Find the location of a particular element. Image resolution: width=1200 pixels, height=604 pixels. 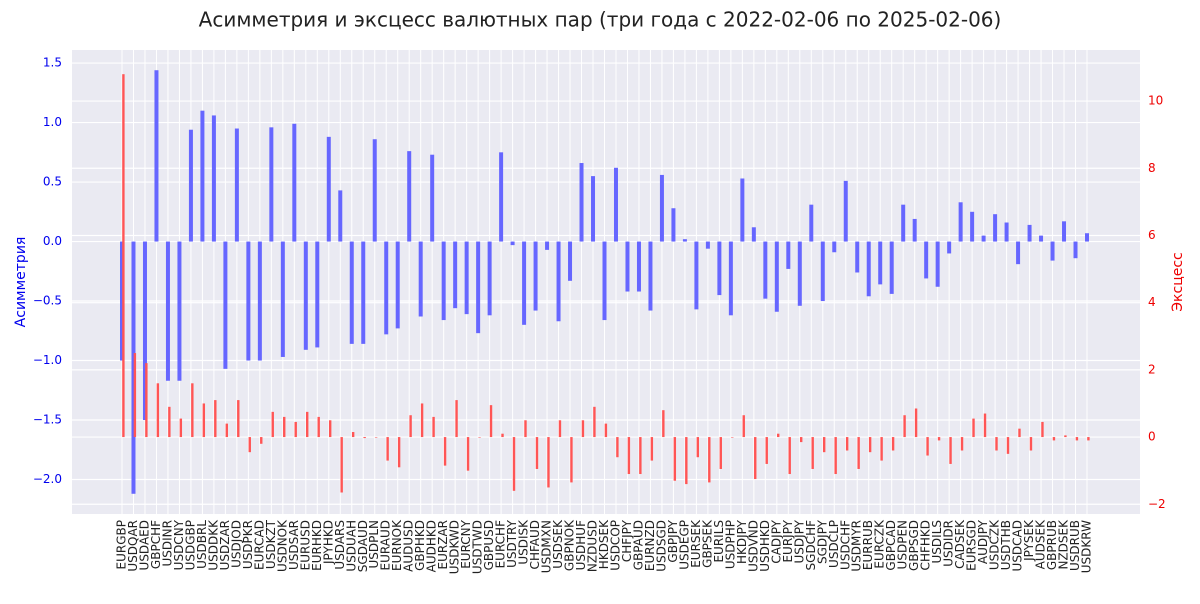

x-tick-label: USDJOD is located at coordinates (236, 544).